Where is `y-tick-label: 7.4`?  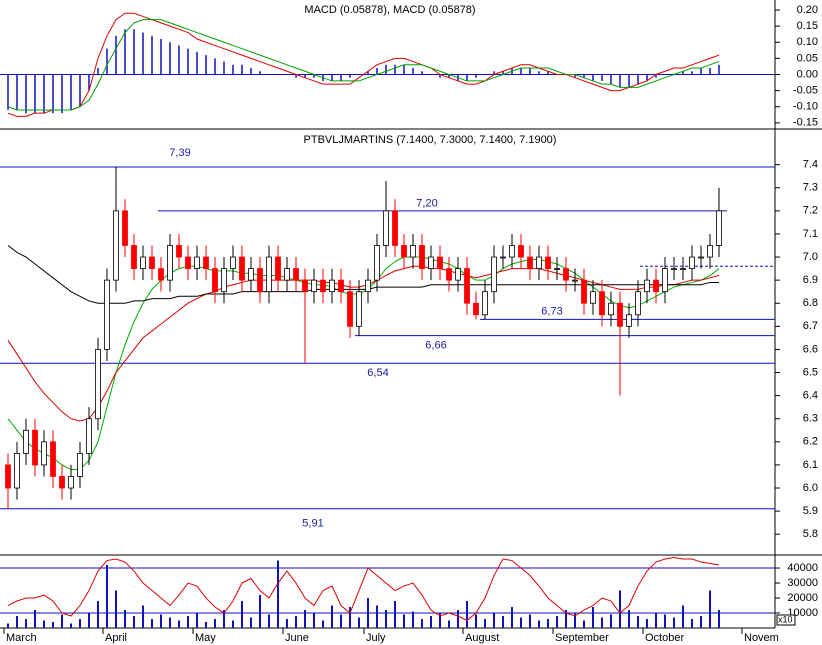 y-tick-label: 7.4 is located at coordinates (810, 165).